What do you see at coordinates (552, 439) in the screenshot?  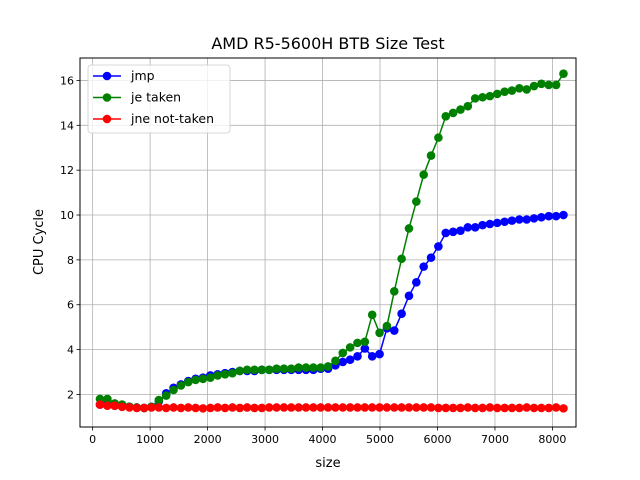 I see `x-tick-label: 8000` at bounding box center [552, 439].